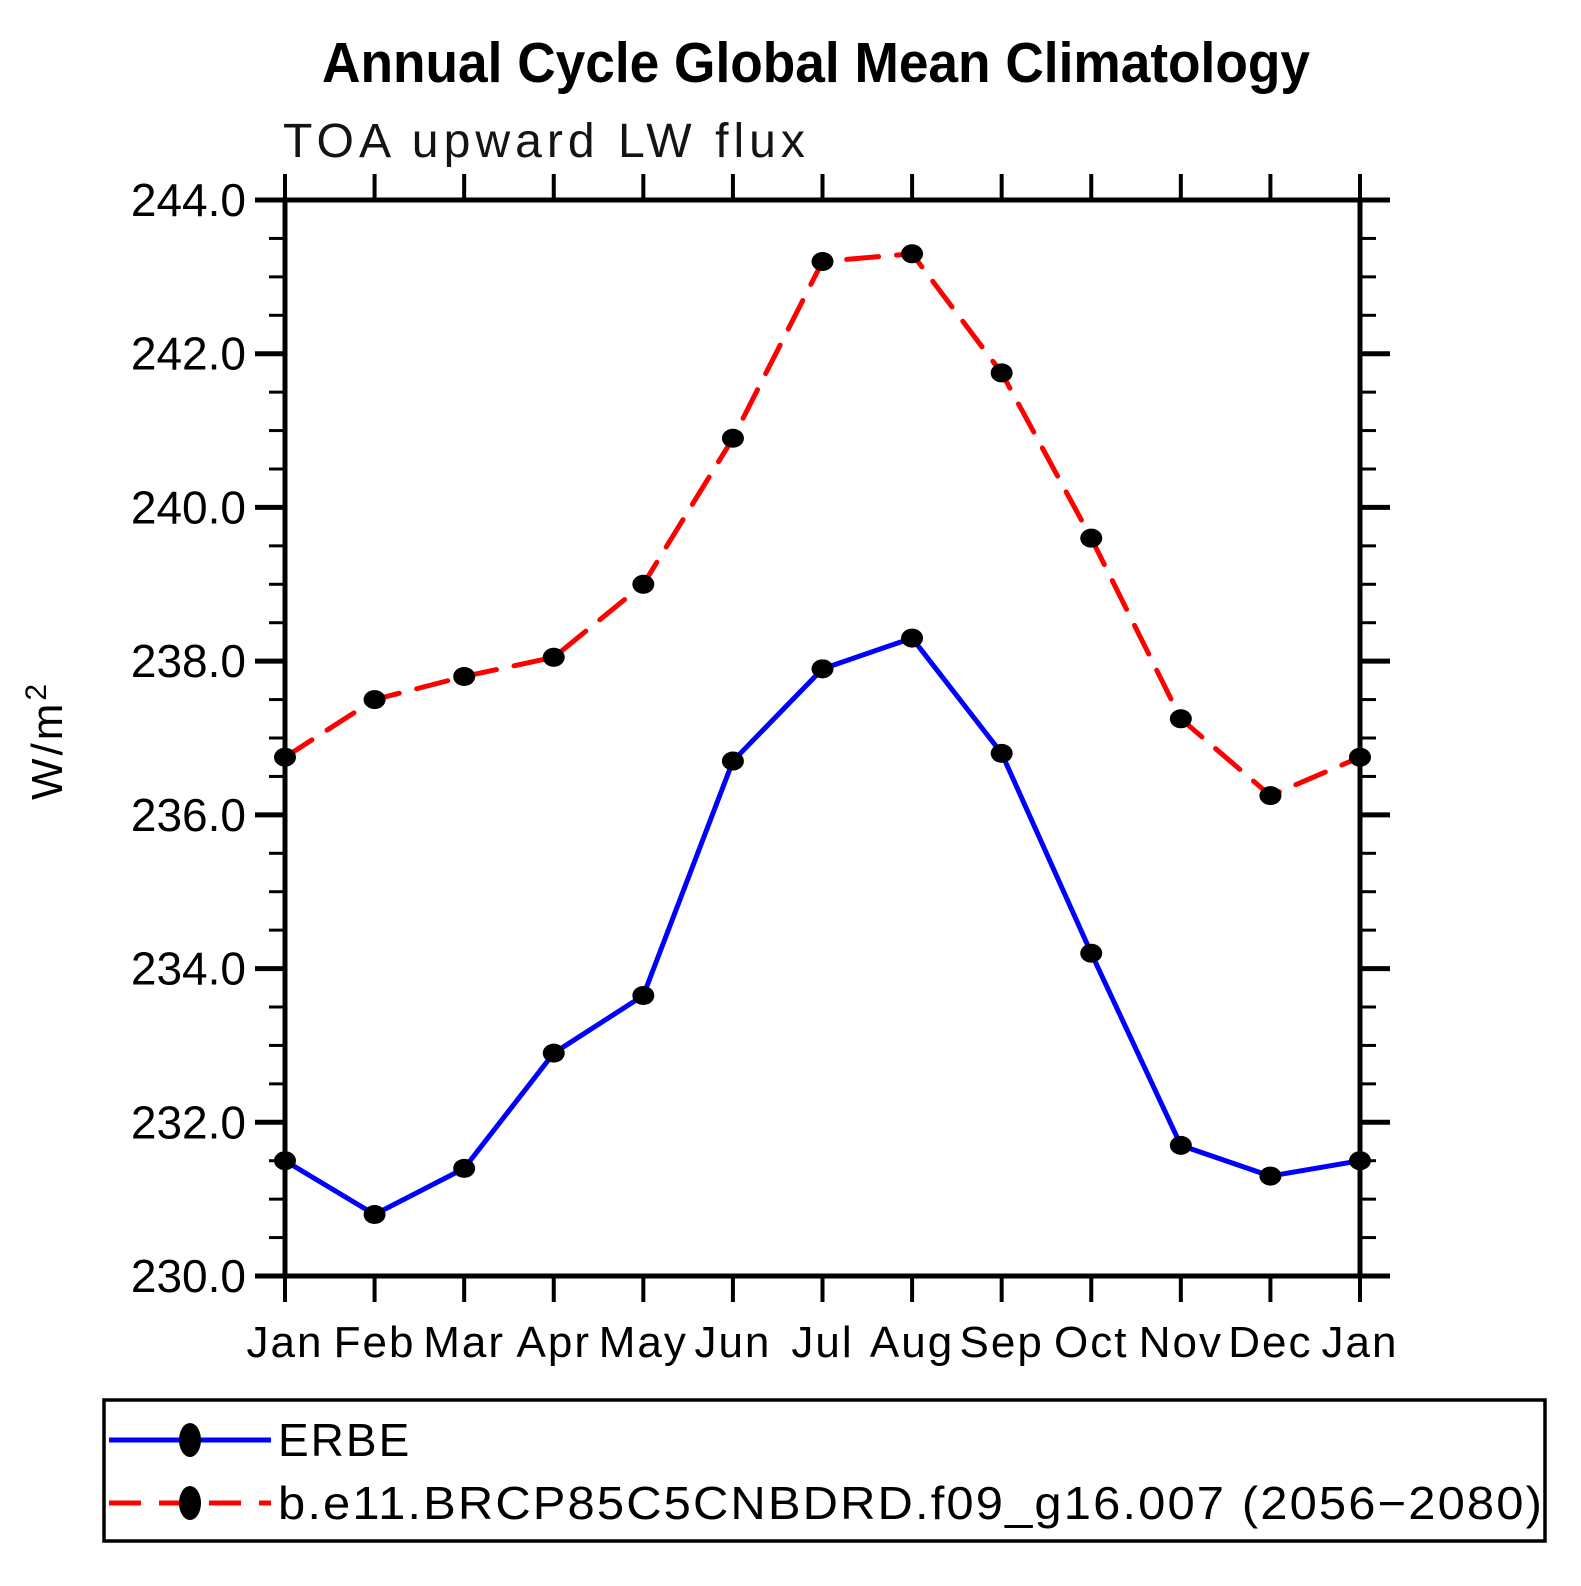 This screenshot has width=1581, height=1586. What do you see at coordinates (36, 691) in the screenshot?
I see `y-axis-unit-exponent: 2` at bounding box center [36, 691].